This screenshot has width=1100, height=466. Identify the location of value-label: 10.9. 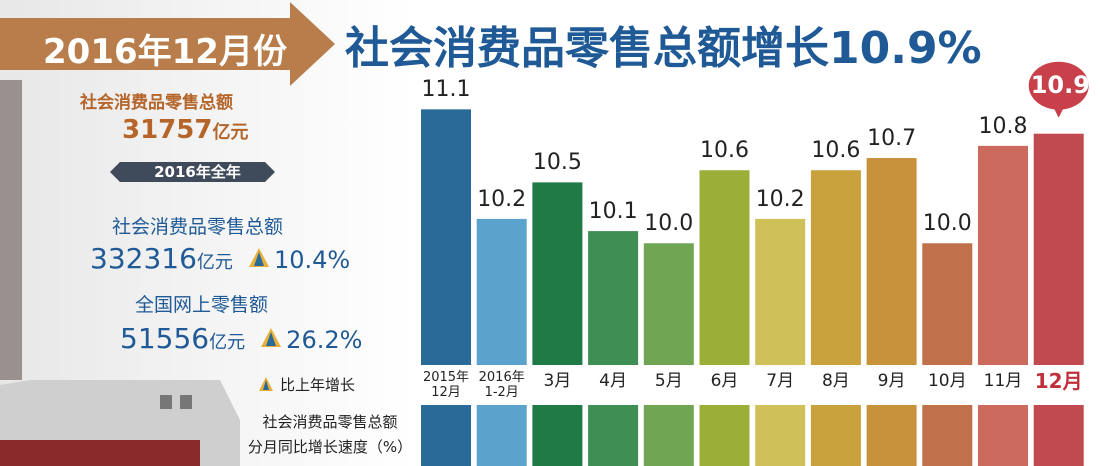
(1060, 84).